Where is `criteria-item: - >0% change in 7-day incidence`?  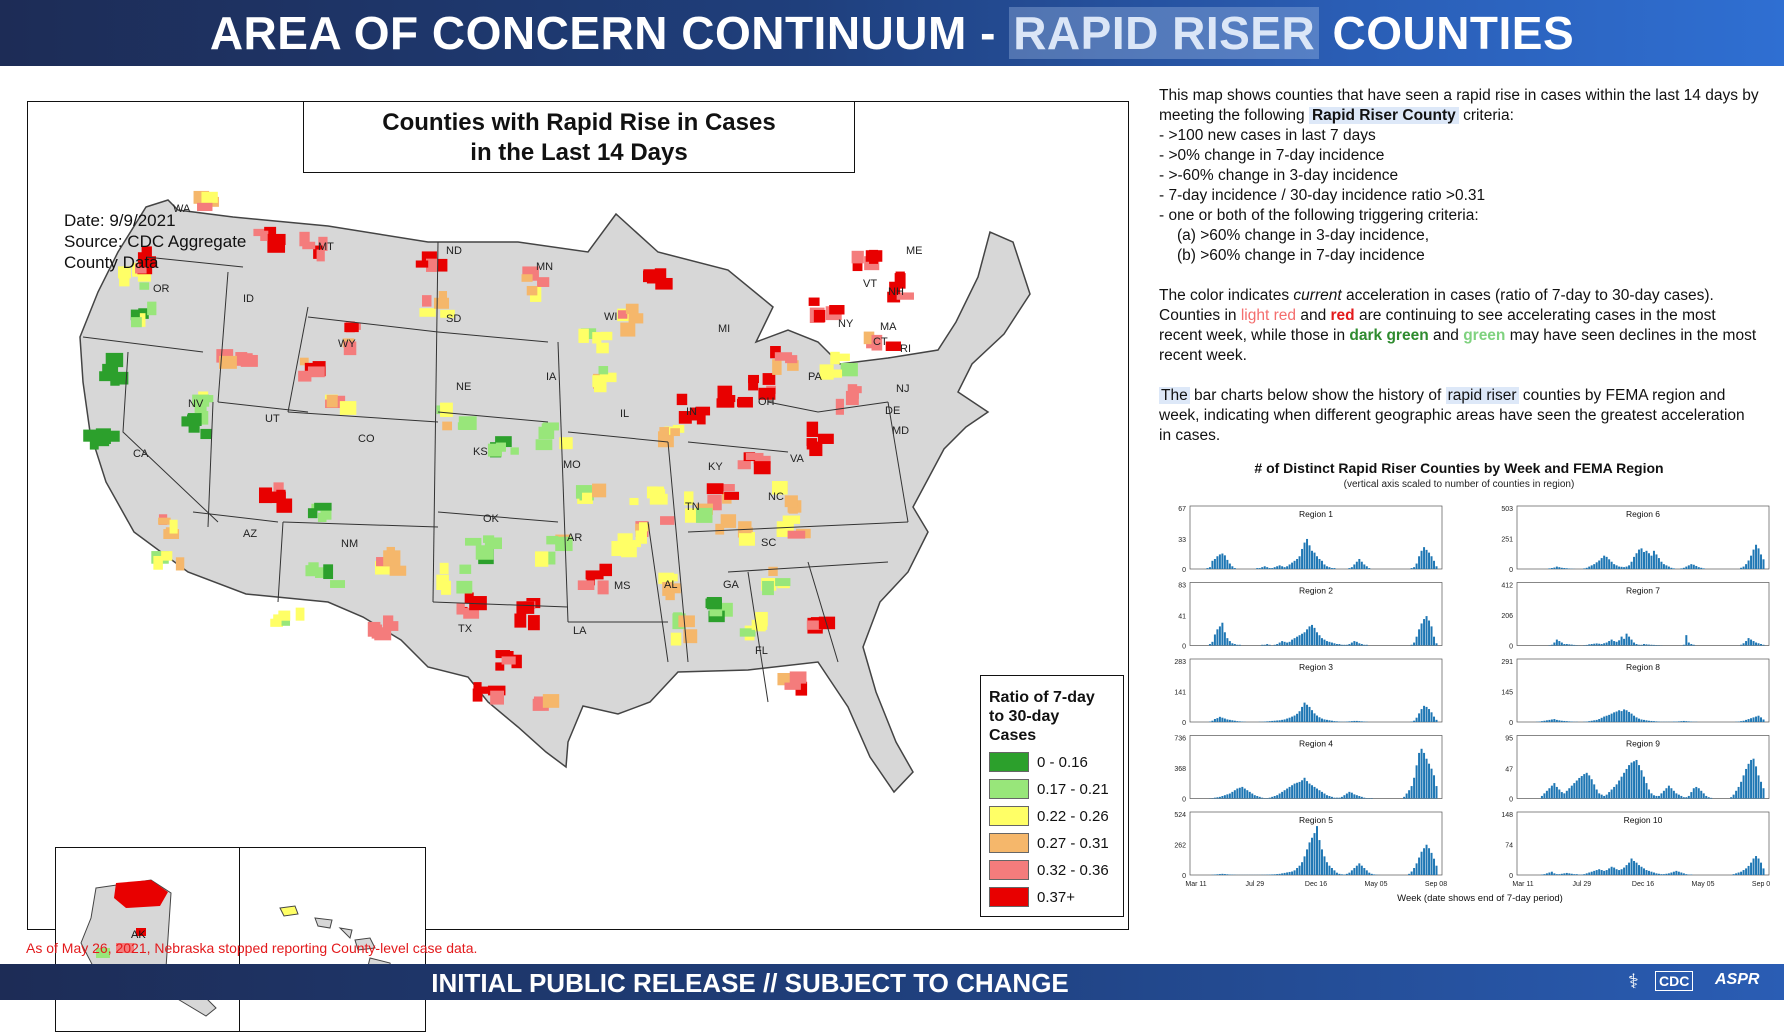 criteria-item: - >0% change in 7-day incidence is located at coordinates (1459, 156).